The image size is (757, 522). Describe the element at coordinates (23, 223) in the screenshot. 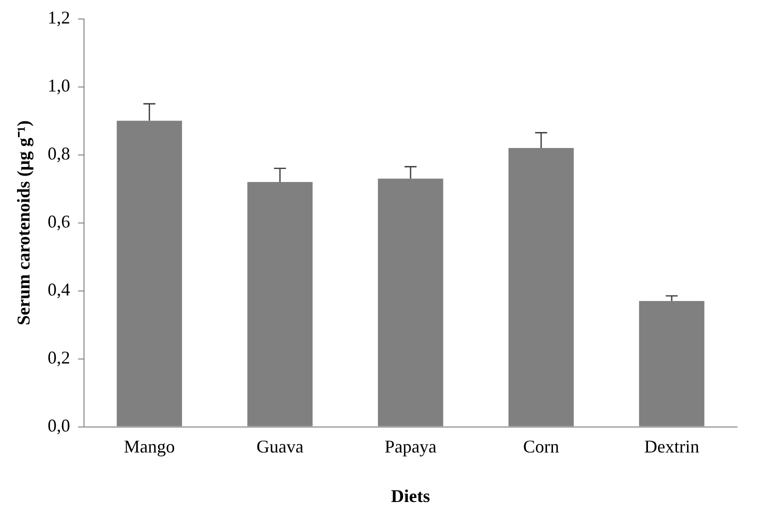

I see `y-axis-title: Serum carotenoids (µg g⁻¹)` at that location.